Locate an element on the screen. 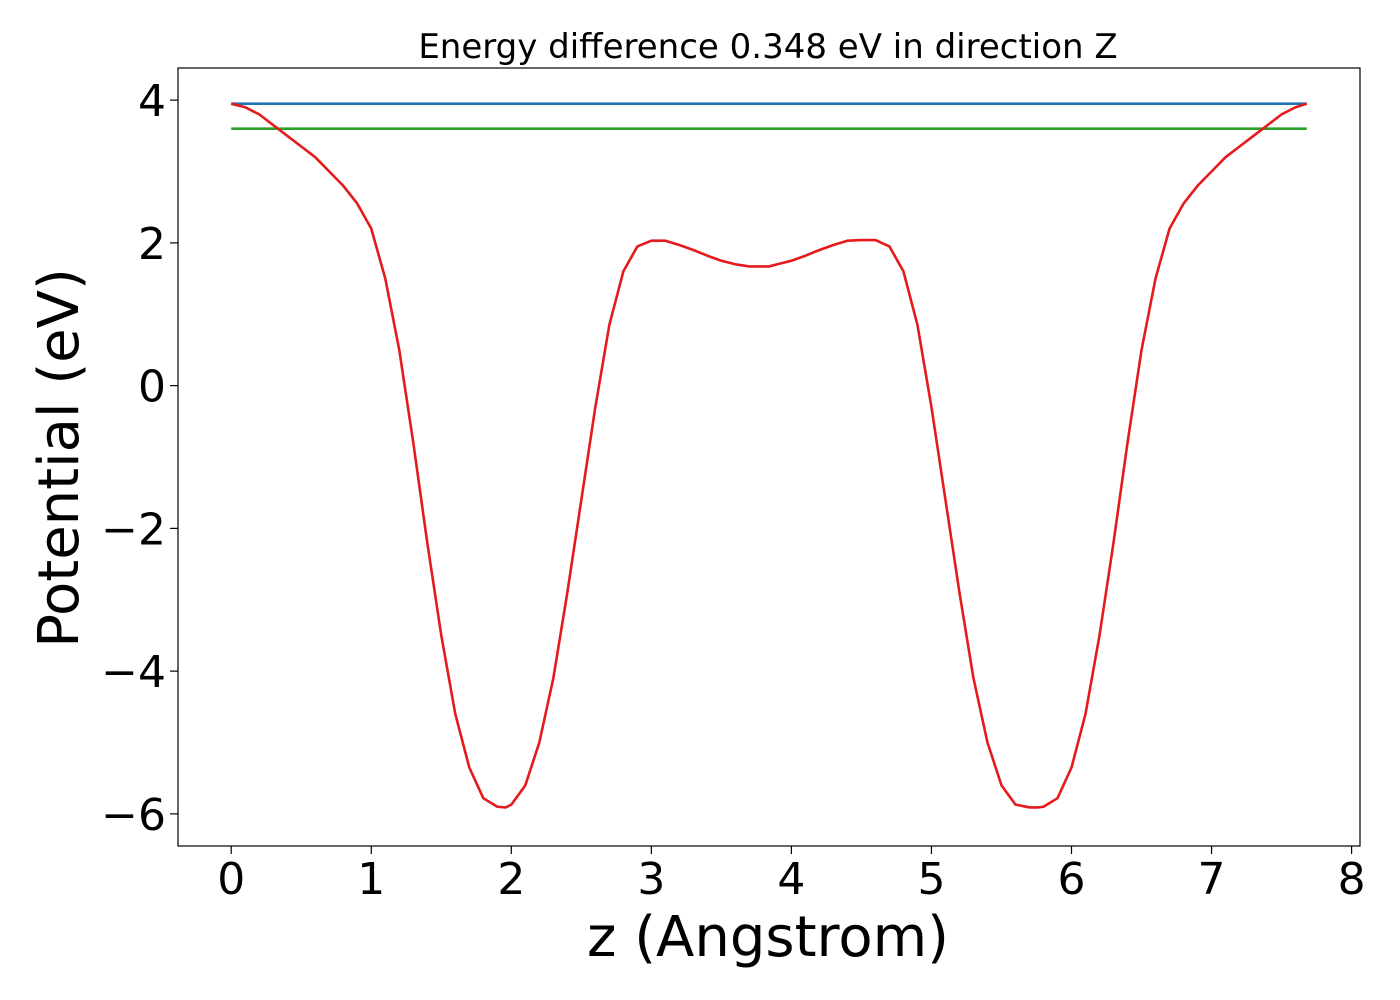 The width and height of the screenshot is (1400, 1000). y-tick-label: 4 is located at coordinates (152, 101).